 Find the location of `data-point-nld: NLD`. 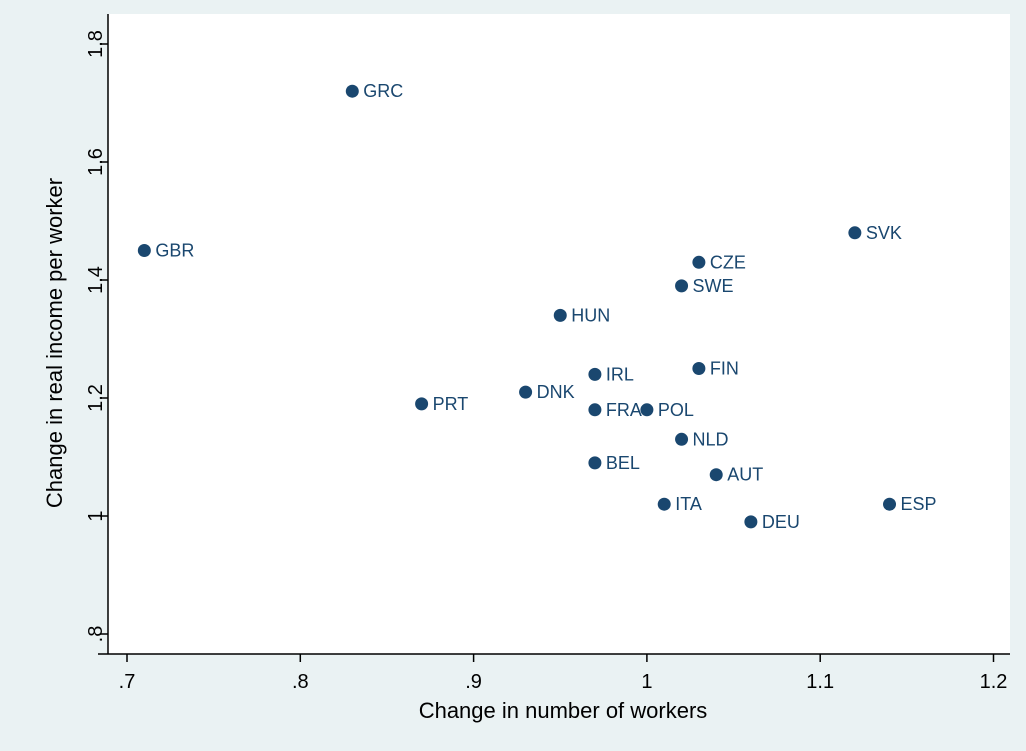

data-point-nld: NLD is located at coordinates (702, 439).